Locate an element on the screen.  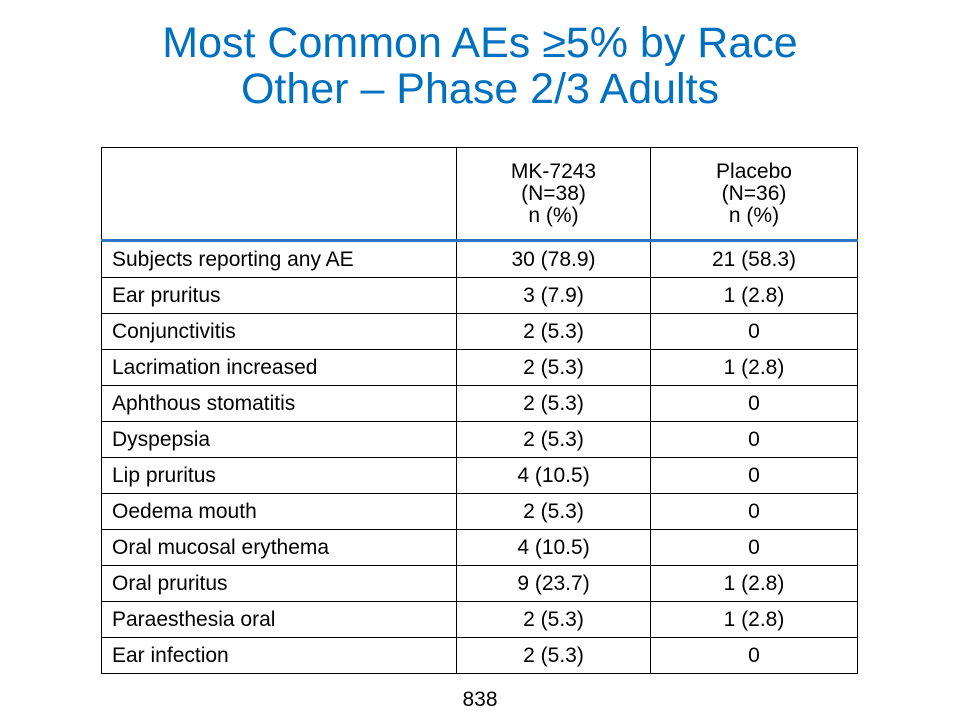
row-label: Lip pruritus is located at coordinates (279, 475).